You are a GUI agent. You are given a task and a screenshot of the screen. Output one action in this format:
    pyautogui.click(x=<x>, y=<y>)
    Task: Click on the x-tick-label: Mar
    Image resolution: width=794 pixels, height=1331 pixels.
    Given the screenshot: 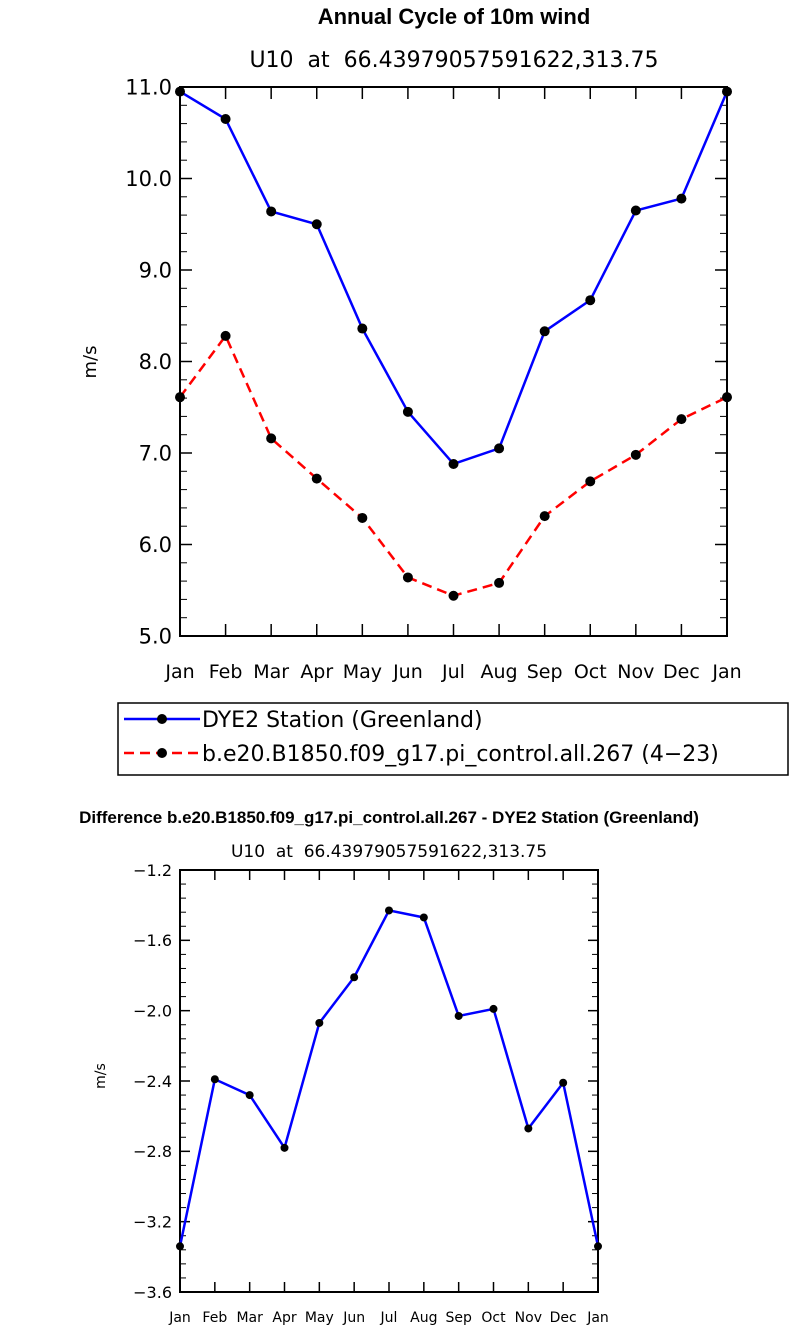 What is the action you would take?
    pyautogui.click(x=249, y=1318)
    